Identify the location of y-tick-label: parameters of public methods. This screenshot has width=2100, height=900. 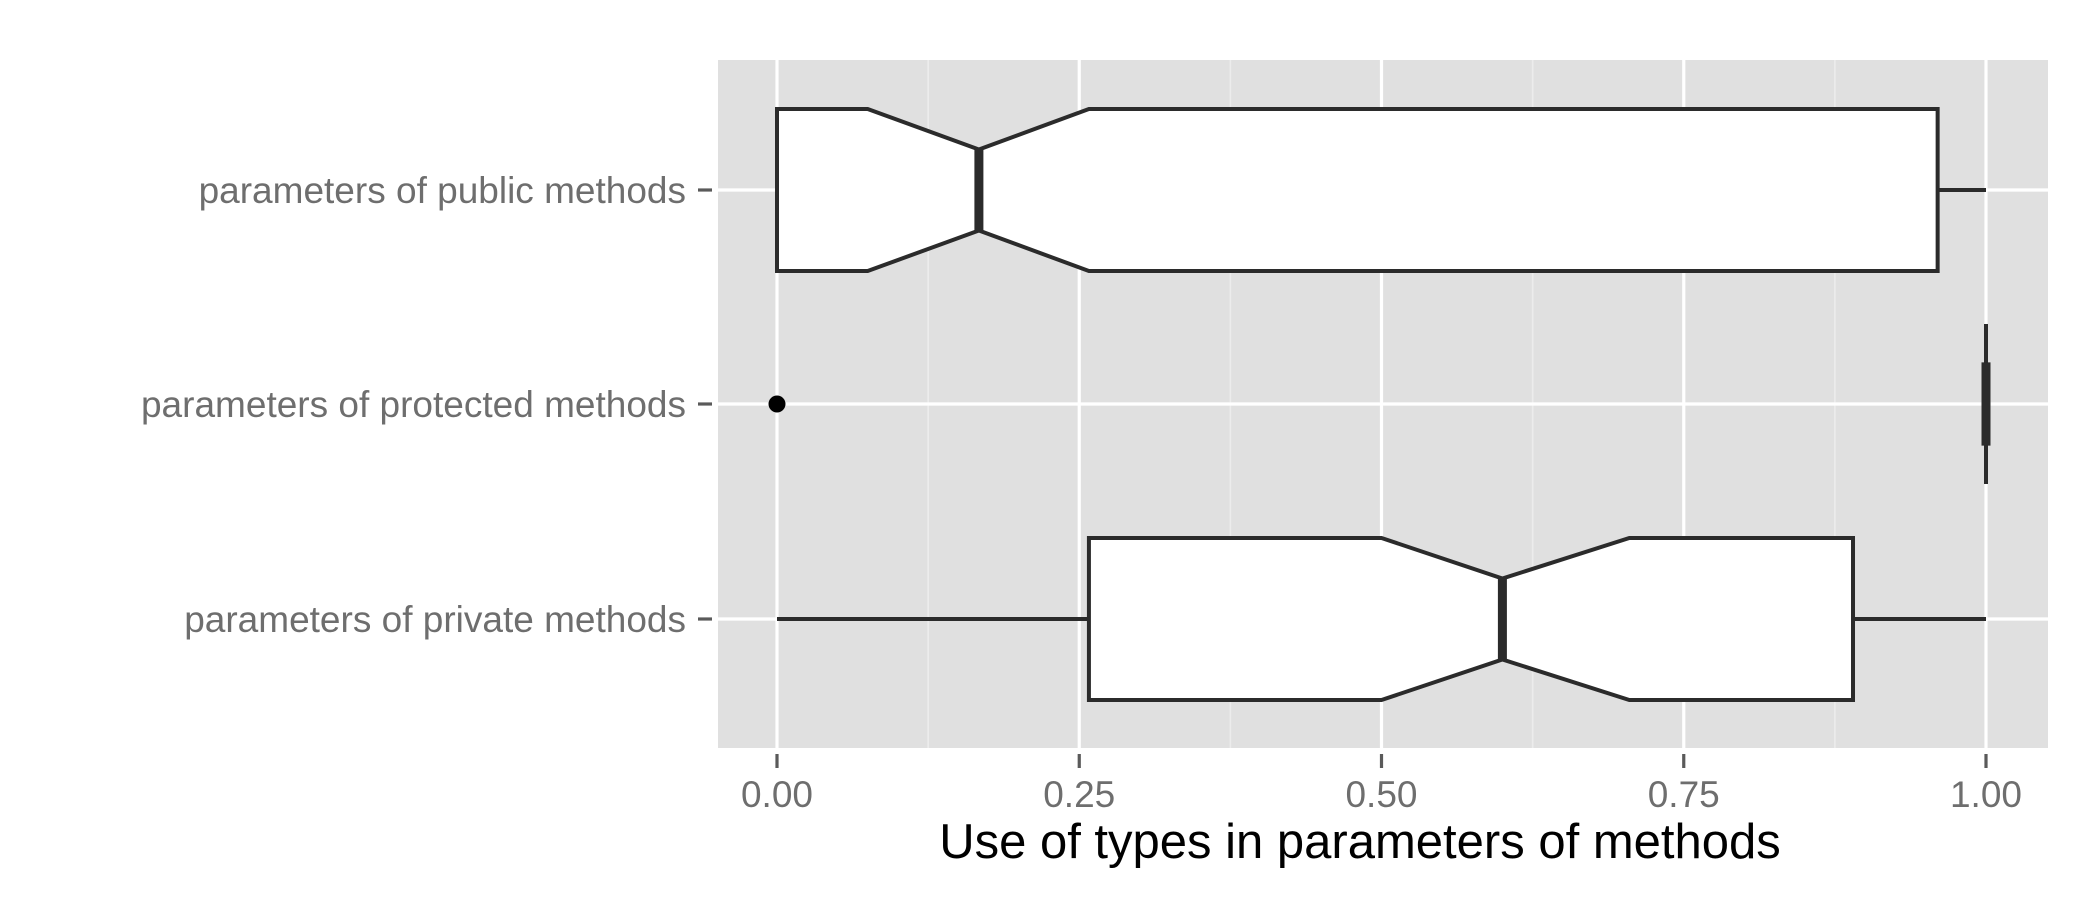
(442, 190).